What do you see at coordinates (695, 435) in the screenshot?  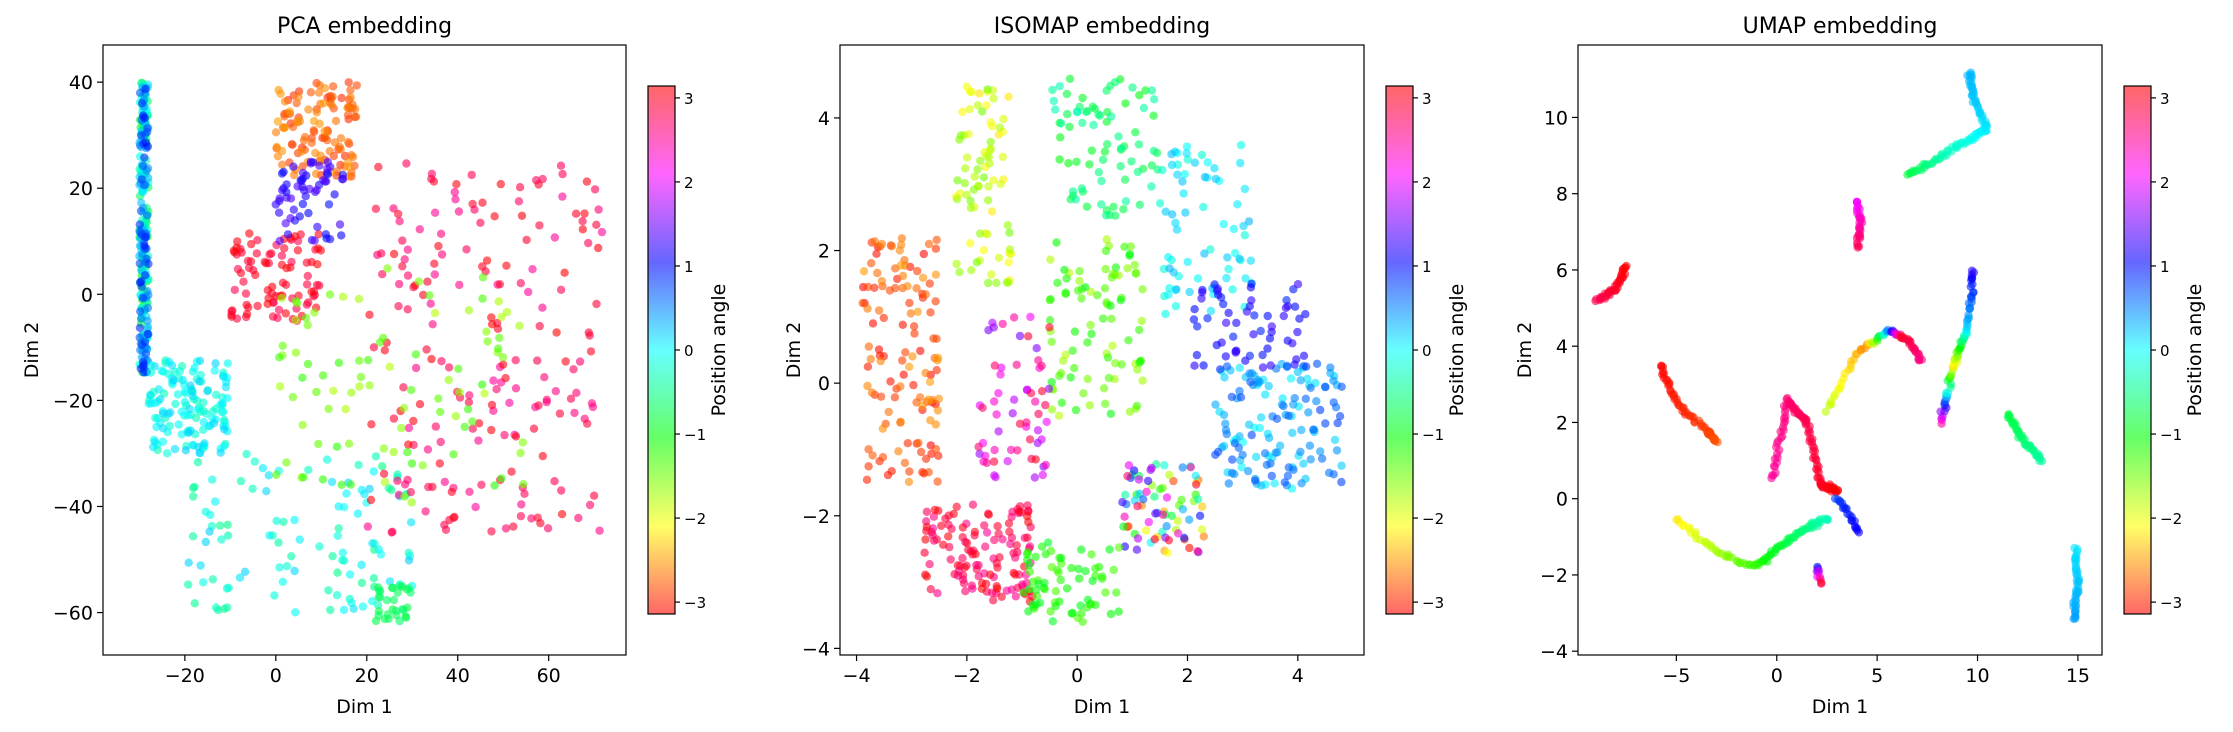 I see `colorbar-tick-label: −1` at bounding box center [695, 435].